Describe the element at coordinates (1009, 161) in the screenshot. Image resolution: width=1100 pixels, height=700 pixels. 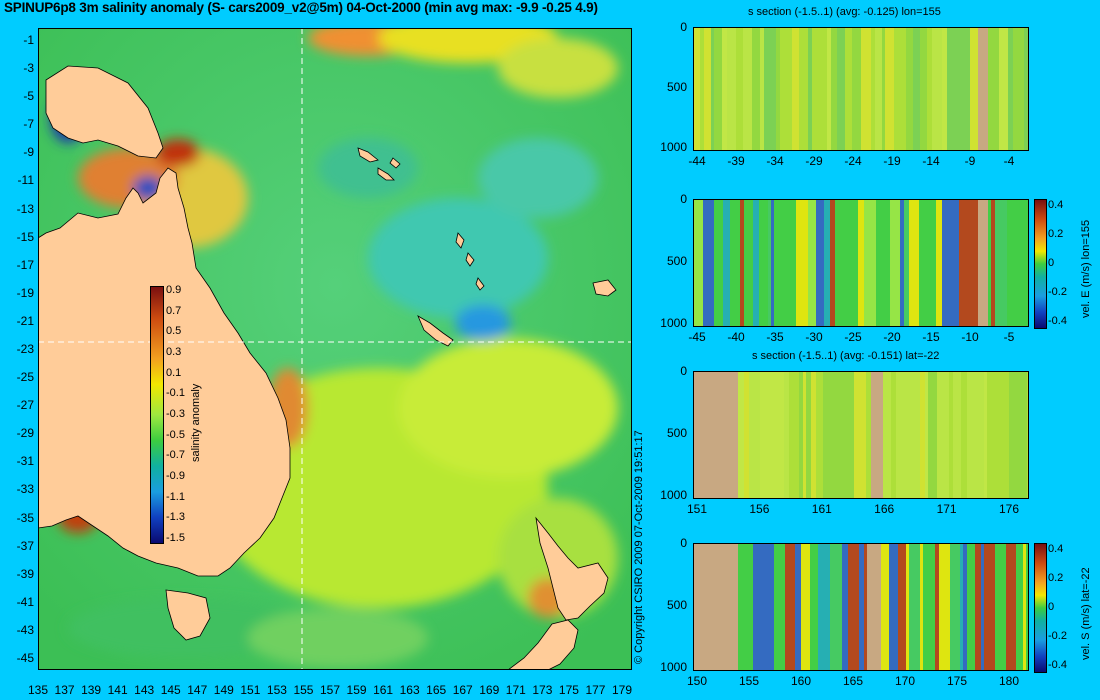
I see `section-x-tick-label: -4` at that location.